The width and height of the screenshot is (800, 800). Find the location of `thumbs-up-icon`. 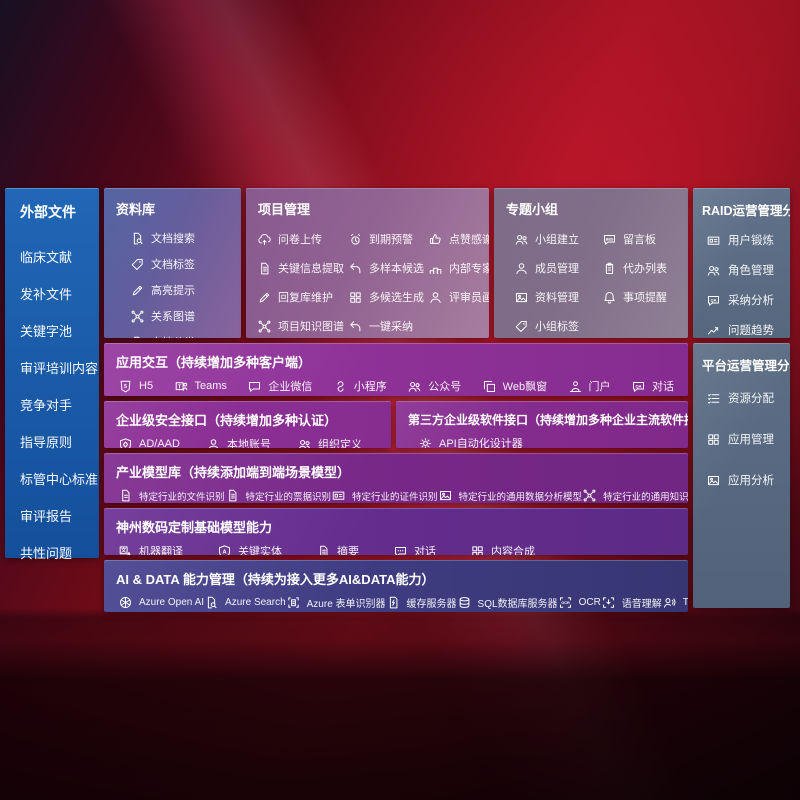

thumbs-up-icon is located at coordinates (435, 239).